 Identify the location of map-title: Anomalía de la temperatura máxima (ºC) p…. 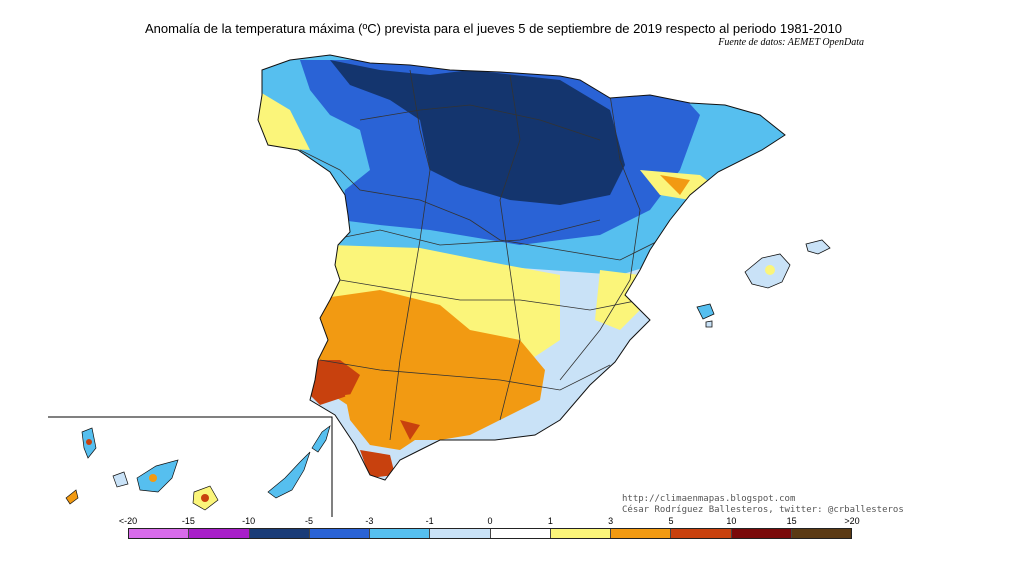
(494, 28).